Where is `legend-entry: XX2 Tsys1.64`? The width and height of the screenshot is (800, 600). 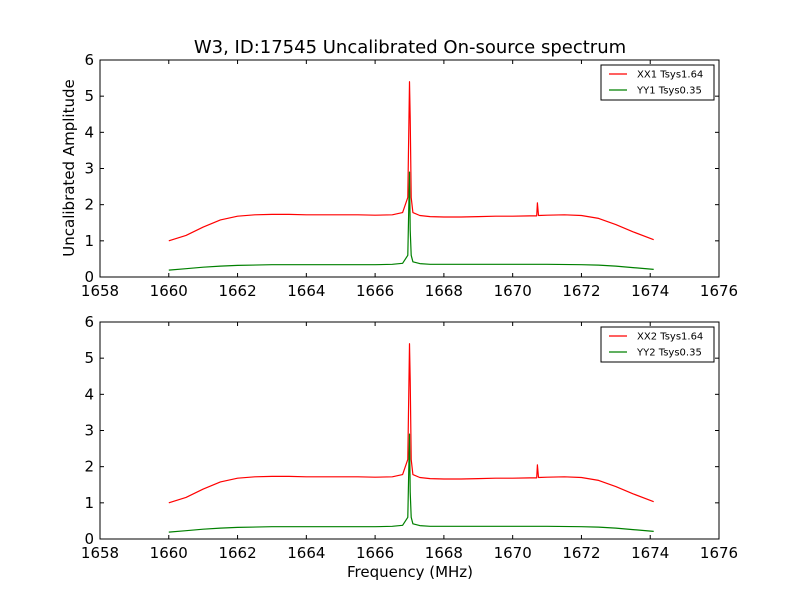
legend-entry: XX2 Tsys1.64 is located at coordinates (670, 337).